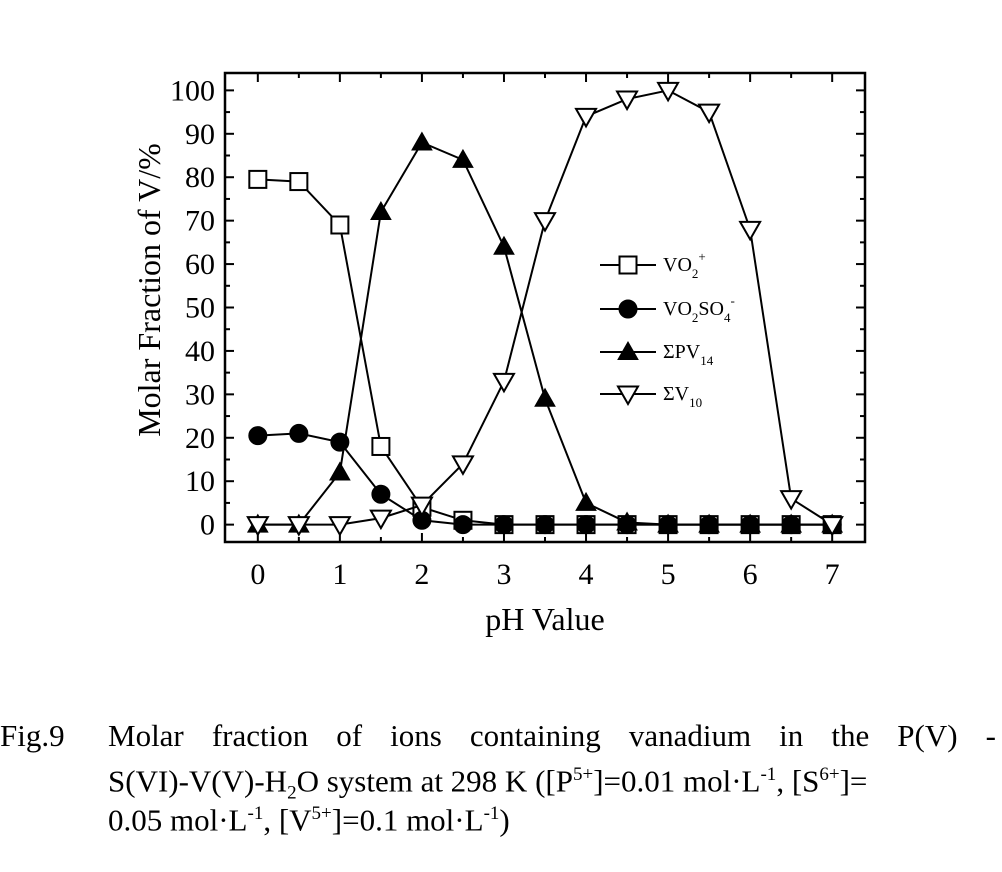 The height and width of the screenshot is (872, 1002). What do you see at coordinates (690, 735) in the screenshot?
I see `caption-word: vanadium` at bounding box center [690, 735].